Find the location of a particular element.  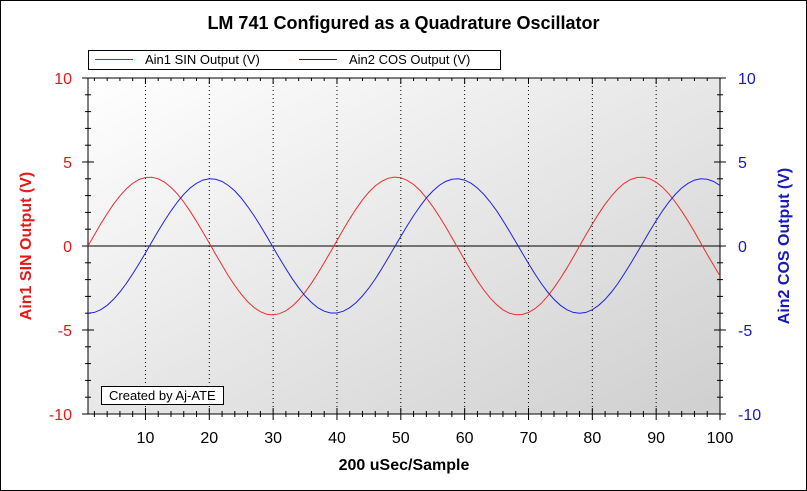

y-right-tick-label: 5 is located at coordinates (742, 163).